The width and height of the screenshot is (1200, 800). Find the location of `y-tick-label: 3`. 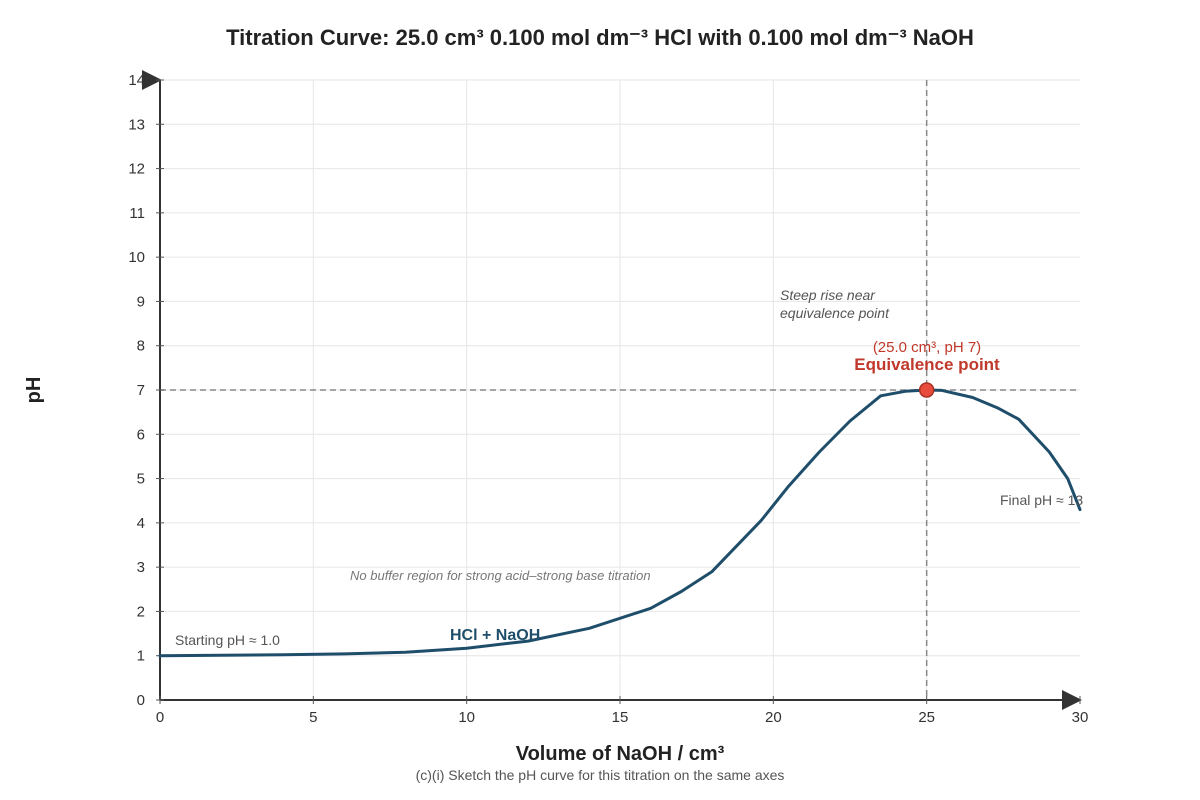

y-tick-label: 3 is located at coordinates (141, 567).